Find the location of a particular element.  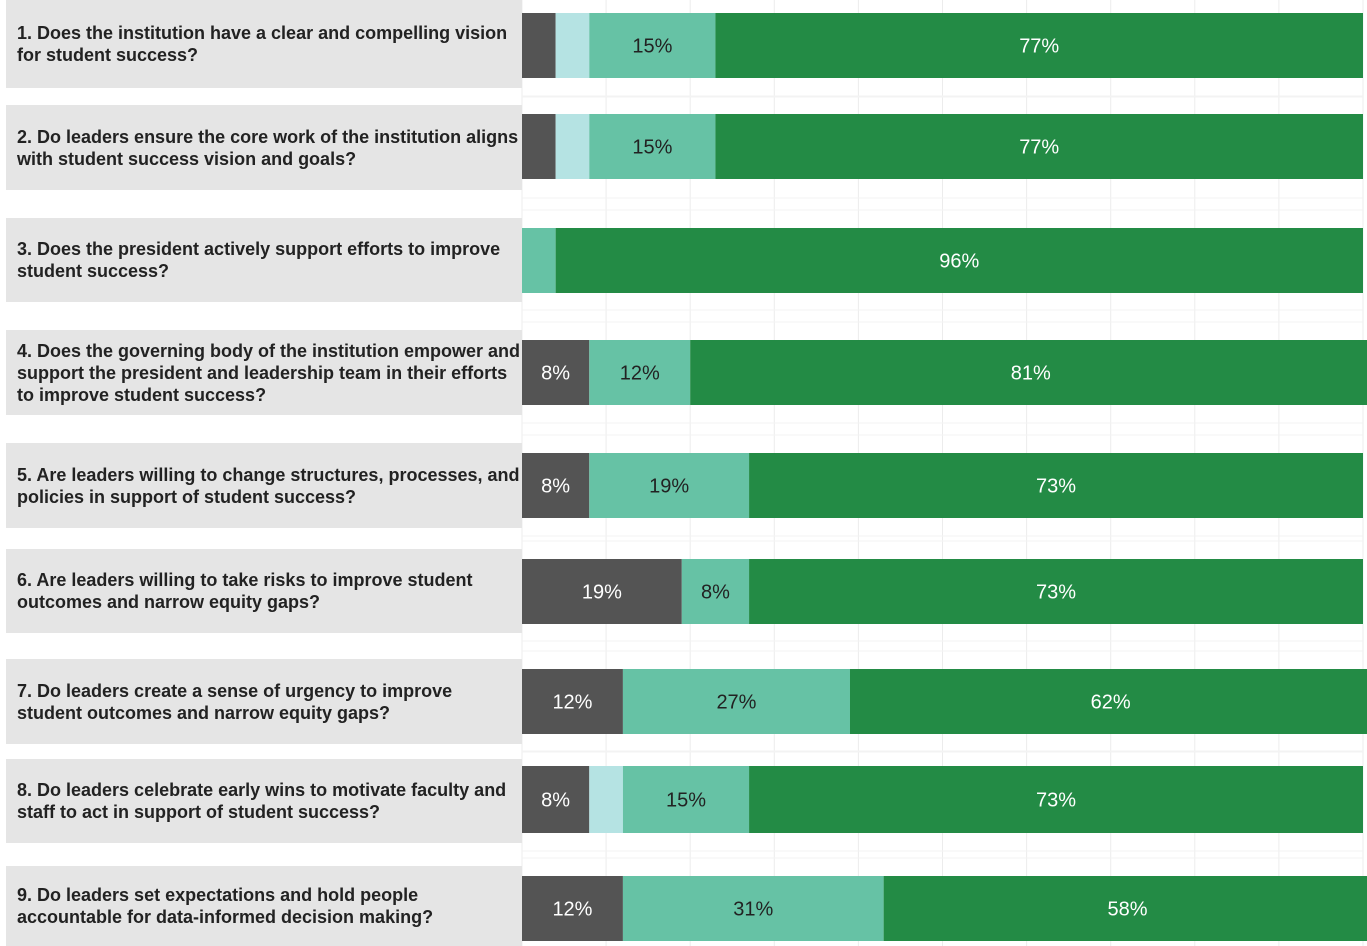

bar-row: 8% 15% 73% is located at coordinates (942, 799).